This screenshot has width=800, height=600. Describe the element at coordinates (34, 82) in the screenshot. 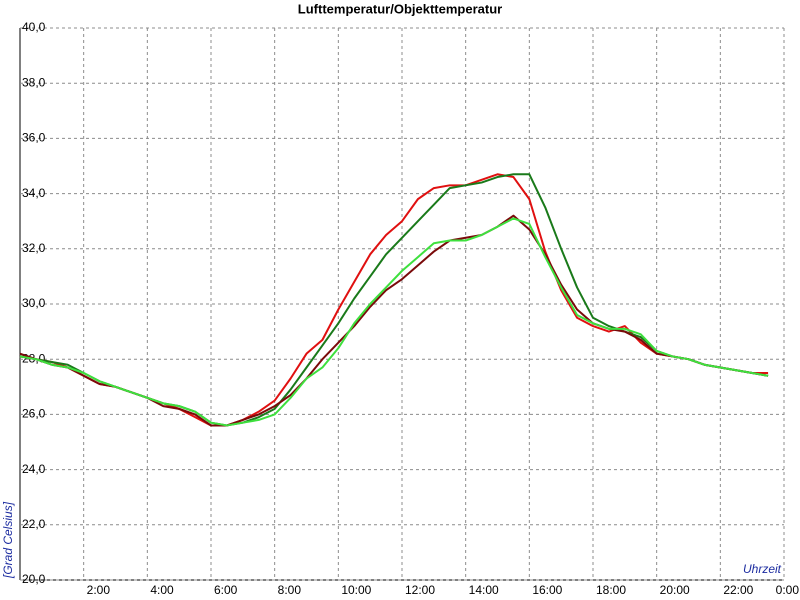

I see `y-tick-label: 38,0` at that location.